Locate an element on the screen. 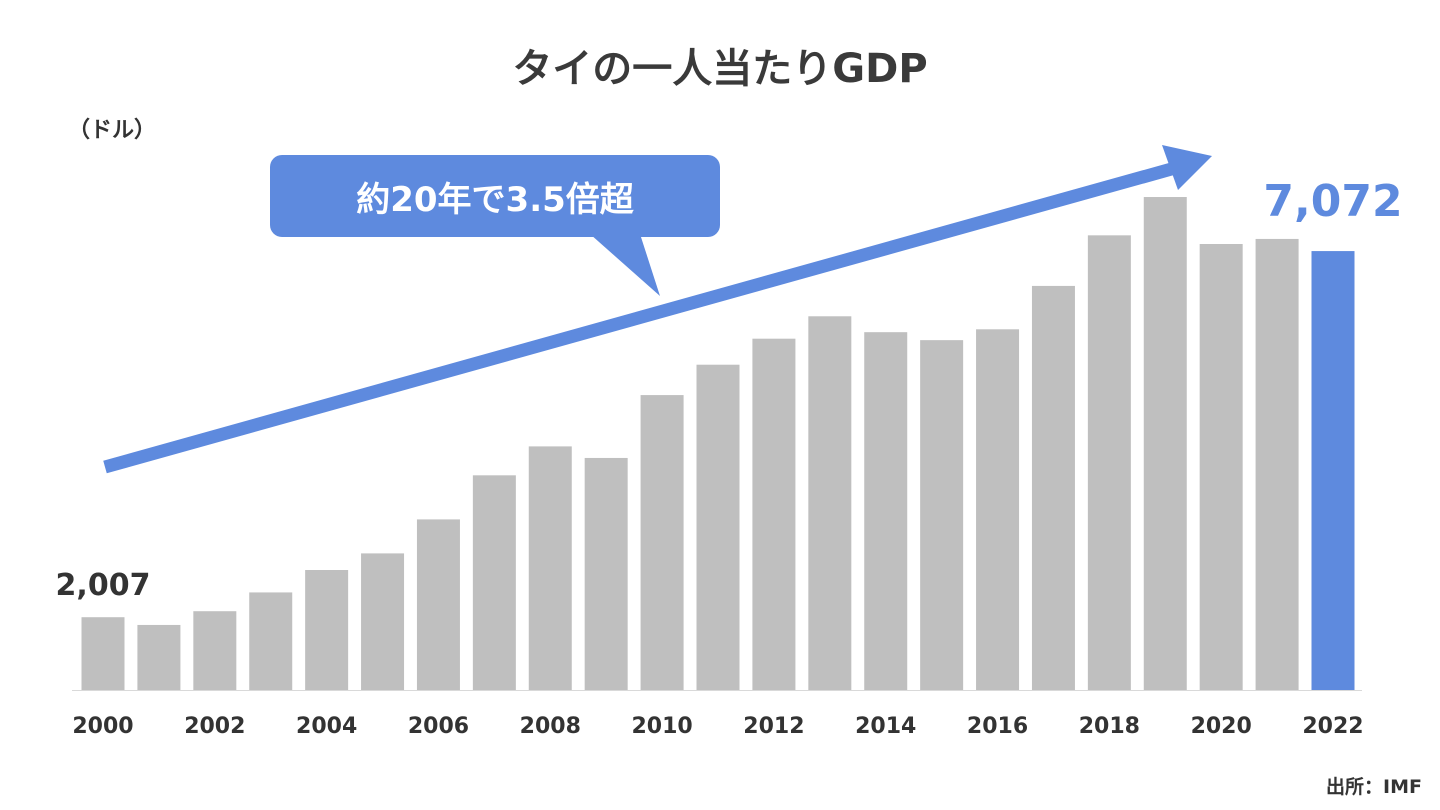  x-tick-label: 2022 is located at coordinates (1332, 726).